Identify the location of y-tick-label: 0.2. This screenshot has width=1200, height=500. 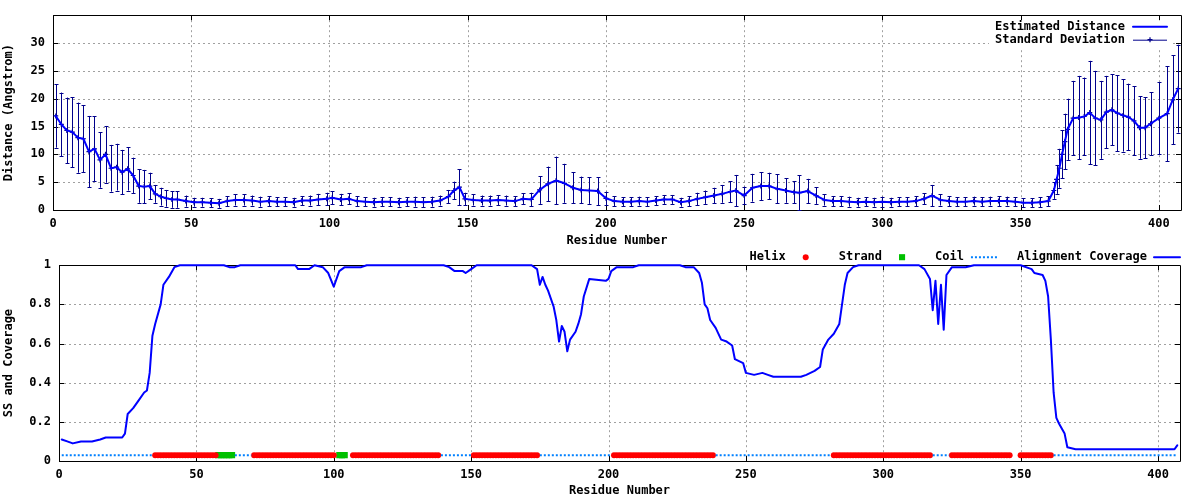
(40, 420).